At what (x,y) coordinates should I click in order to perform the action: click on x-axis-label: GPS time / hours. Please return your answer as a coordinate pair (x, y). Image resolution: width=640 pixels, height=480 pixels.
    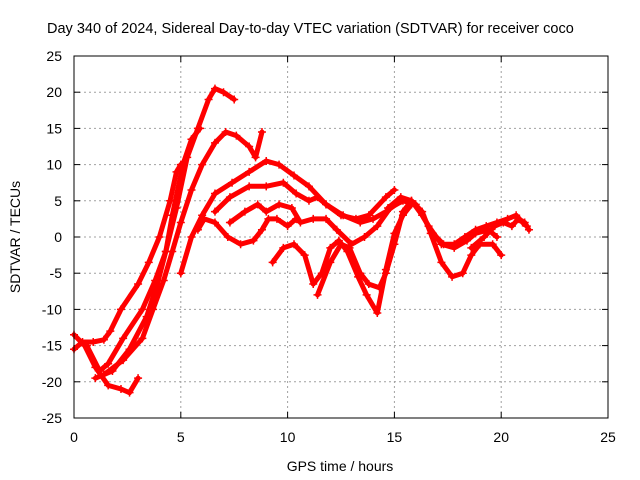
    Looking at the image, I should click on (340, 466).